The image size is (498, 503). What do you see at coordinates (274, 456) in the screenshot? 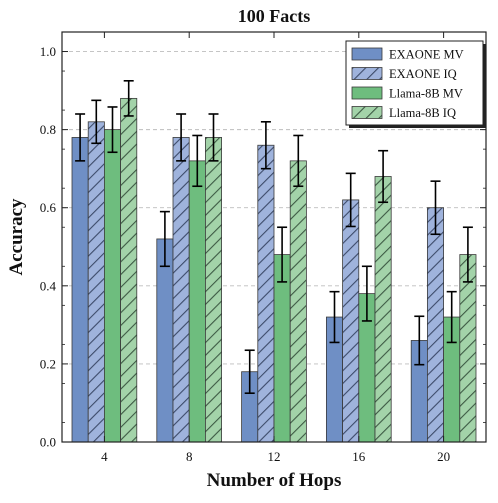
I see `x-tick-label: 12` at bounding box center [274, 456].